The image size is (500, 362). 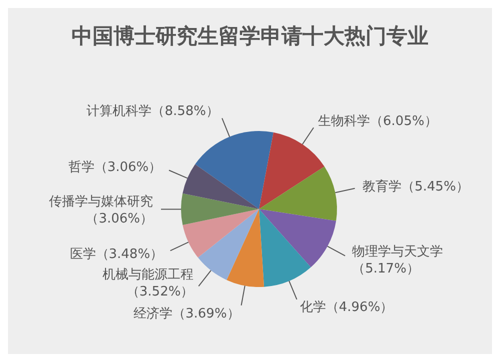 What do you see at coordinates (117, 254) in the screenshot?
I see `slice-label: 医学（3.48%）` at bounding box center [117, 254].